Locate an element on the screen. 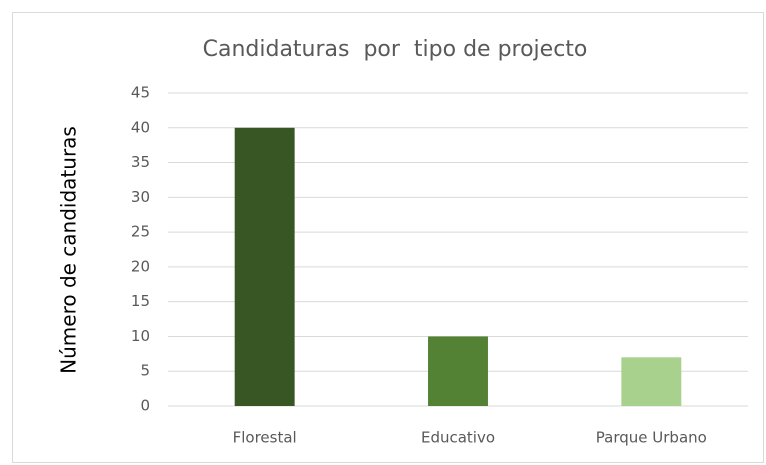 The width and height of the screenshot is (766, 465). x-tick-label: Parque Urbano is located at coordinates (651, 438).